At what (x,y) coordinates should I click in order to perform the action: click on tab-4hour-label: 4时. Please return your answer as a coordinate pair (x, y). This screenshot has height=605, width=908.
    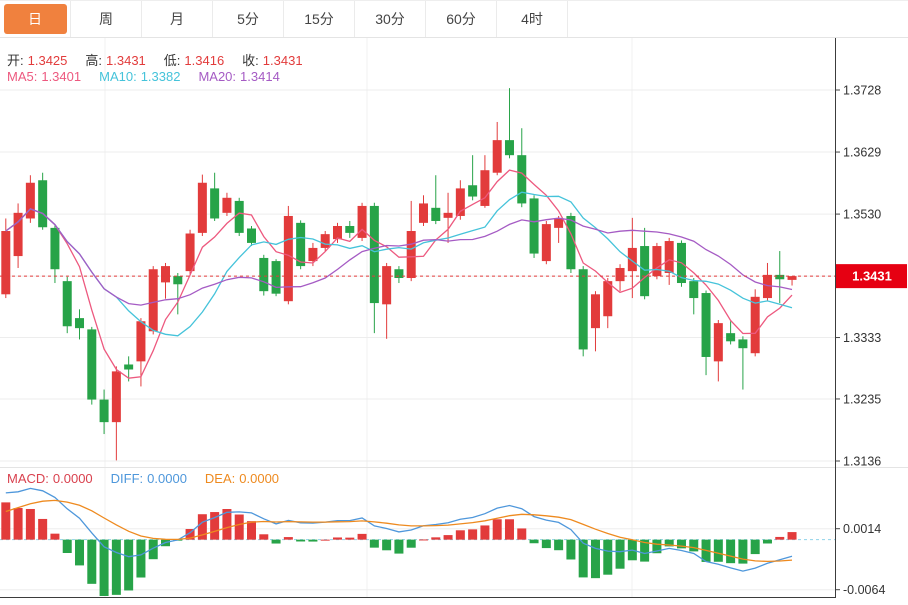
    Looking at the image, I should click on (532, 19).